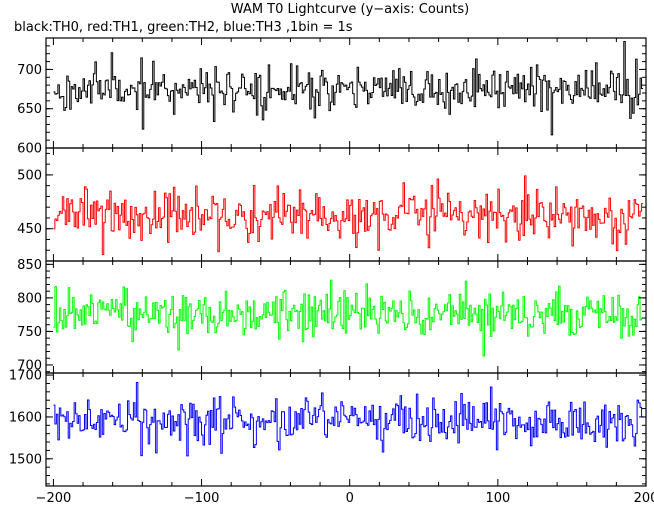 The width and height of the screenshot is (654, 505). I want to click on y-tick-label: 750, so click(29, 332).